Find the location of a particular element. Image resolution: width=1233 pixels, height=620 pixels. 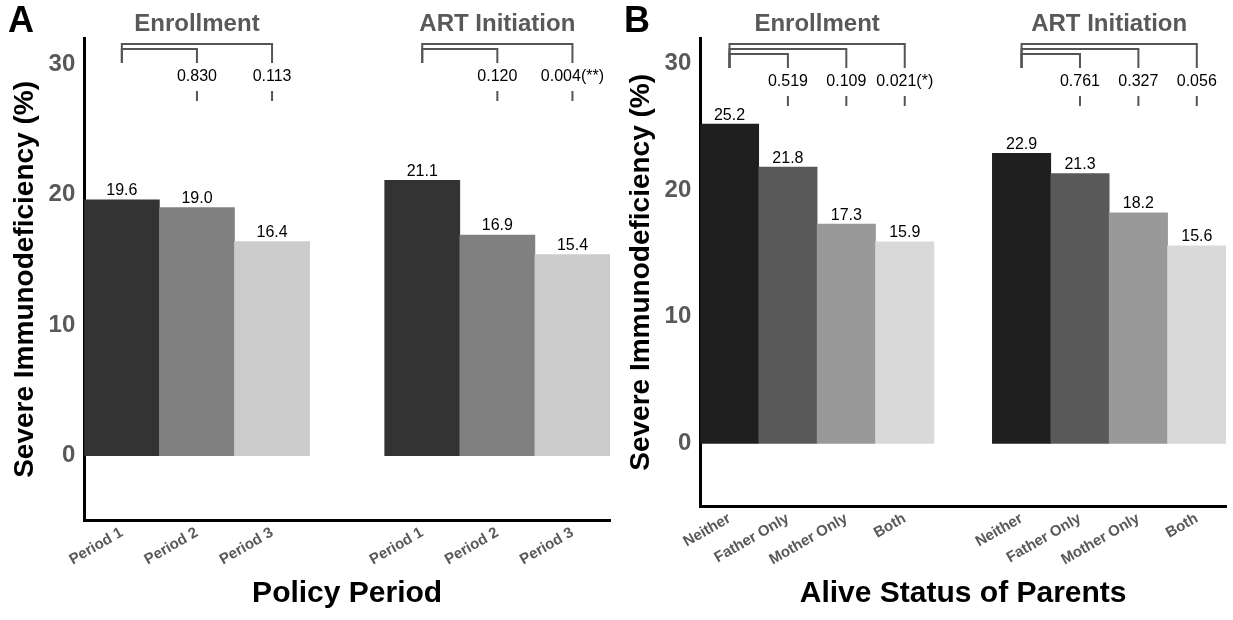

data-label: 15.4 is located at coordinates (572, 245).